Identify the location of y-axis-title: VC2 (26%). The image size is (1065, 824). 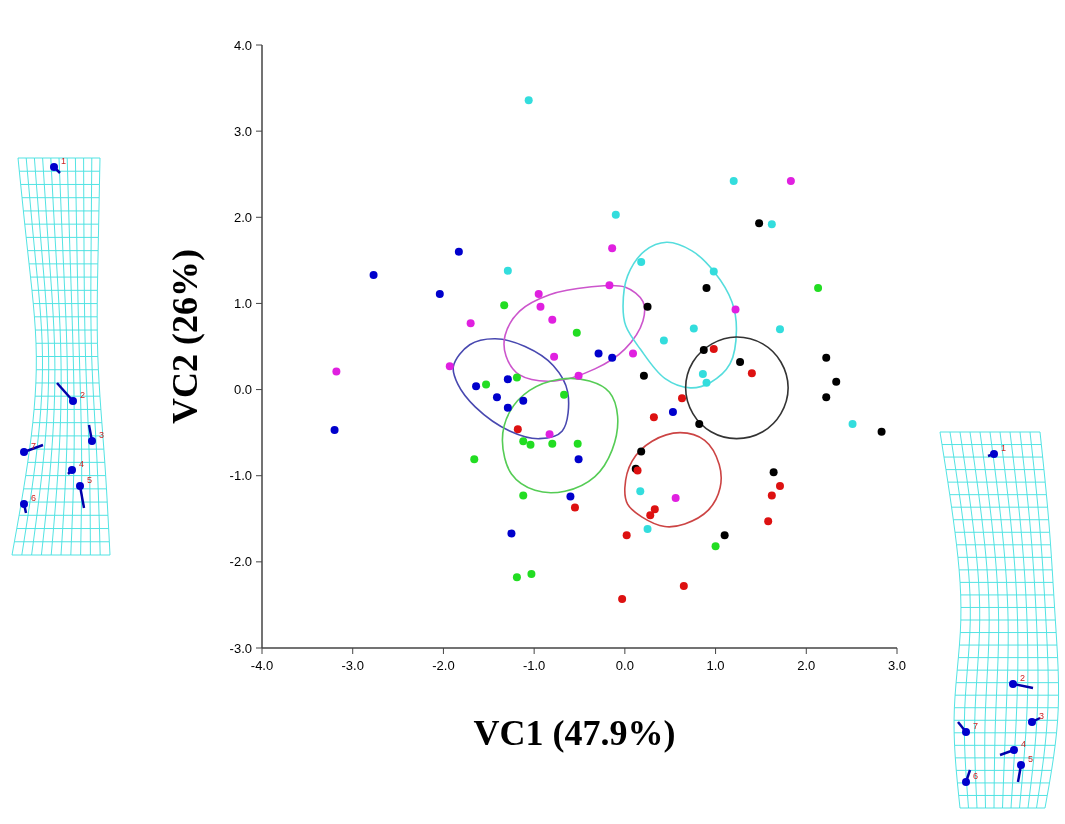
(185, 336).